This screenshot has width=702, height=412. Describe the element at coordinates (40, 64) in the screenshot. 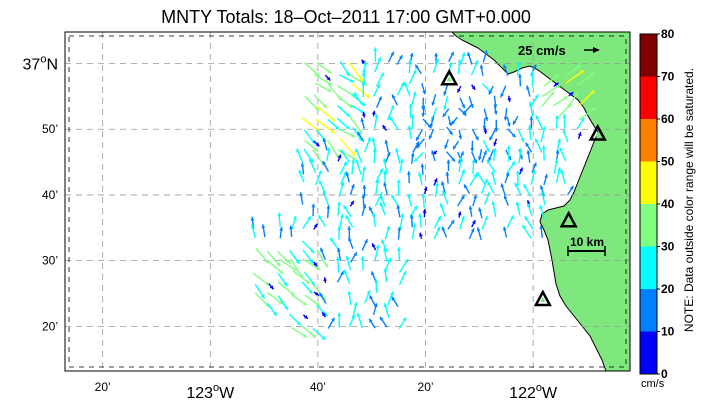

I see `y-tick-label: 37oN` at that location.